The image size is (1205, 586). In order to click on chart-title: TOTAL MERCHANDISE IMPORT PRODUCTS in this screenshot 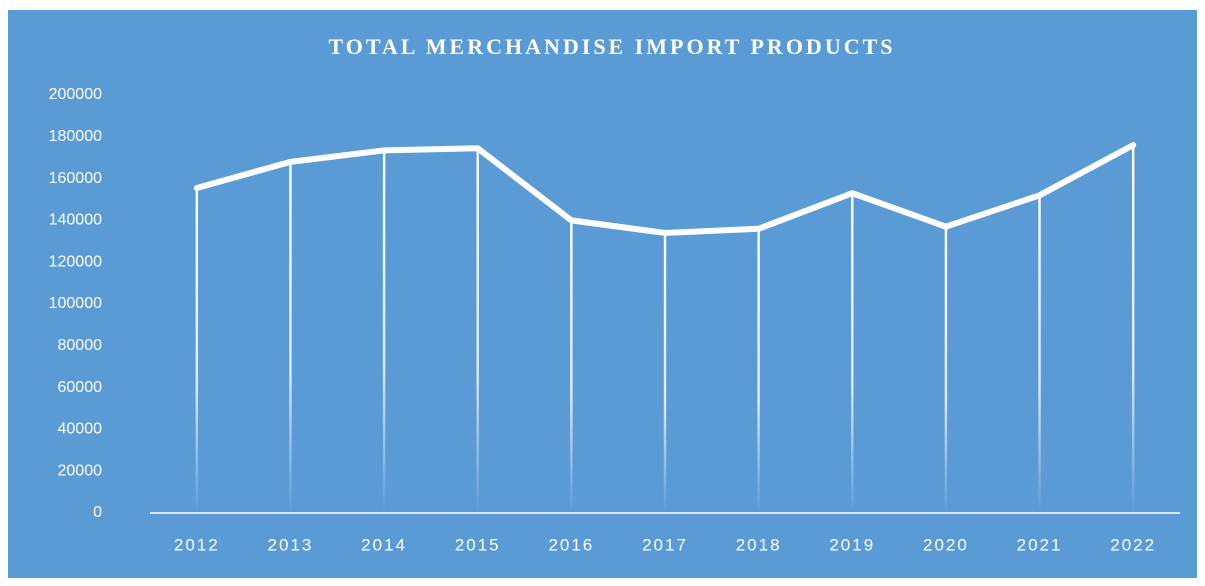, I will do `click(611, 46)`.